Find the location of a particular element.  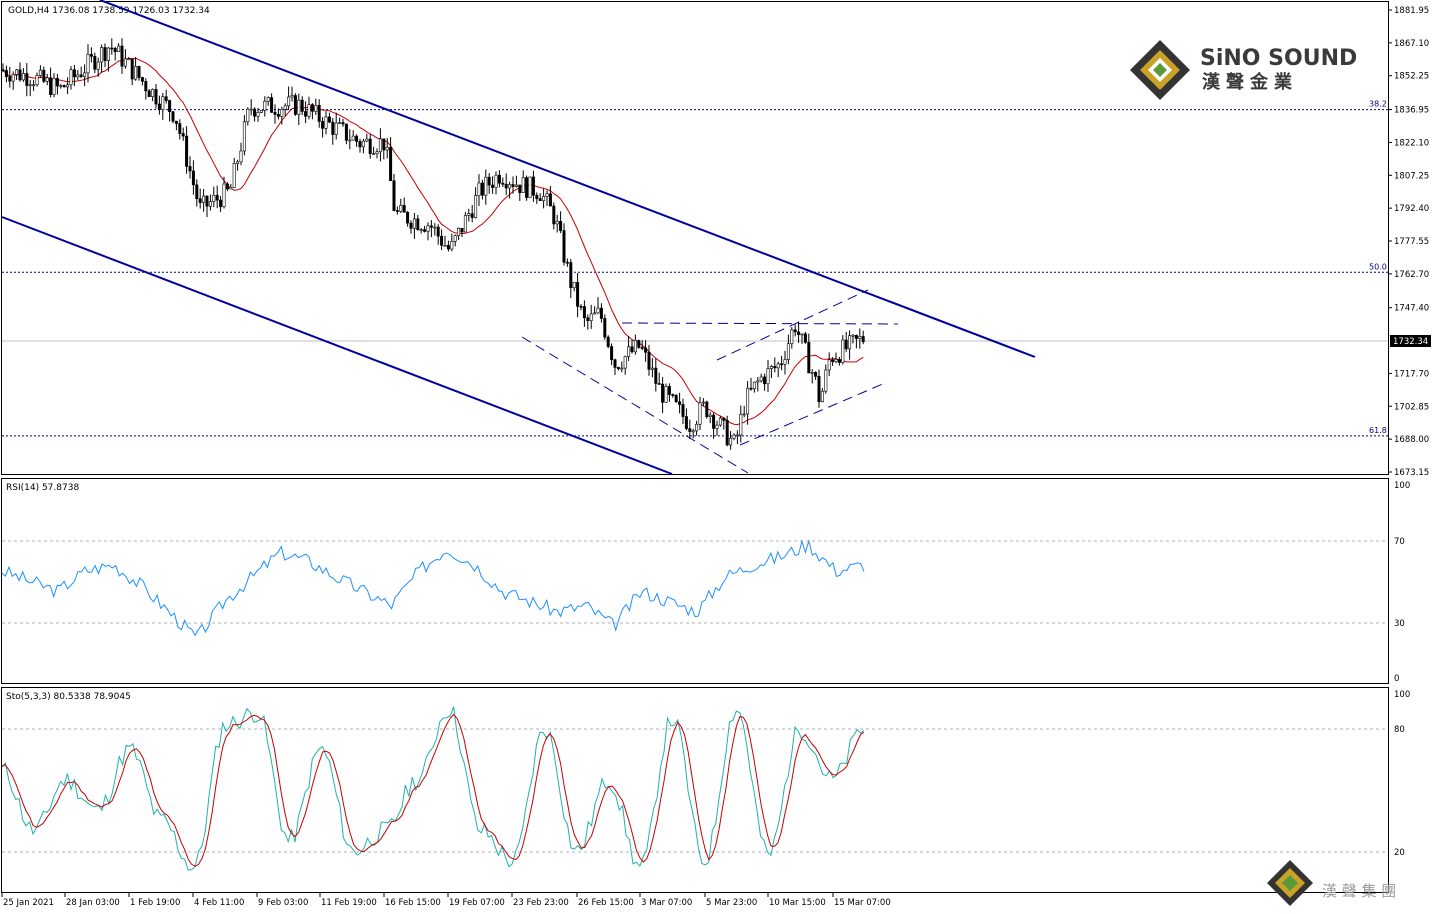

time-tick-label: 16 Feb 15:00 is located at coordinates (413, 903).